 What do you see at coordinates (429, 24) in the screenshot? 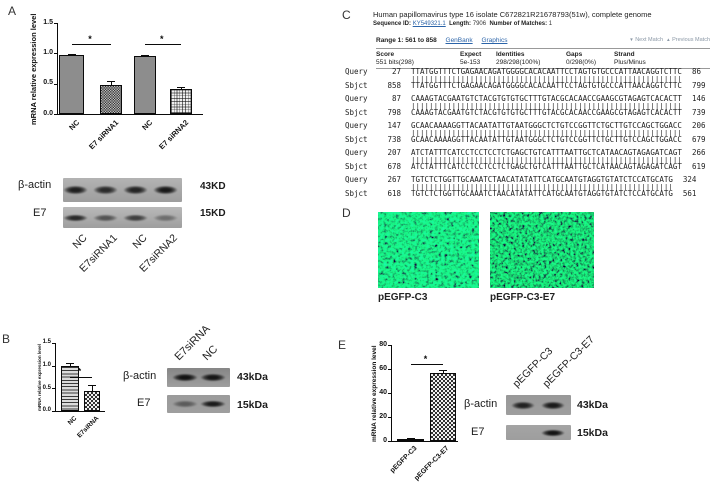
I see `sequence-id-link: KY549321.1` at bounding box center [429, 24].